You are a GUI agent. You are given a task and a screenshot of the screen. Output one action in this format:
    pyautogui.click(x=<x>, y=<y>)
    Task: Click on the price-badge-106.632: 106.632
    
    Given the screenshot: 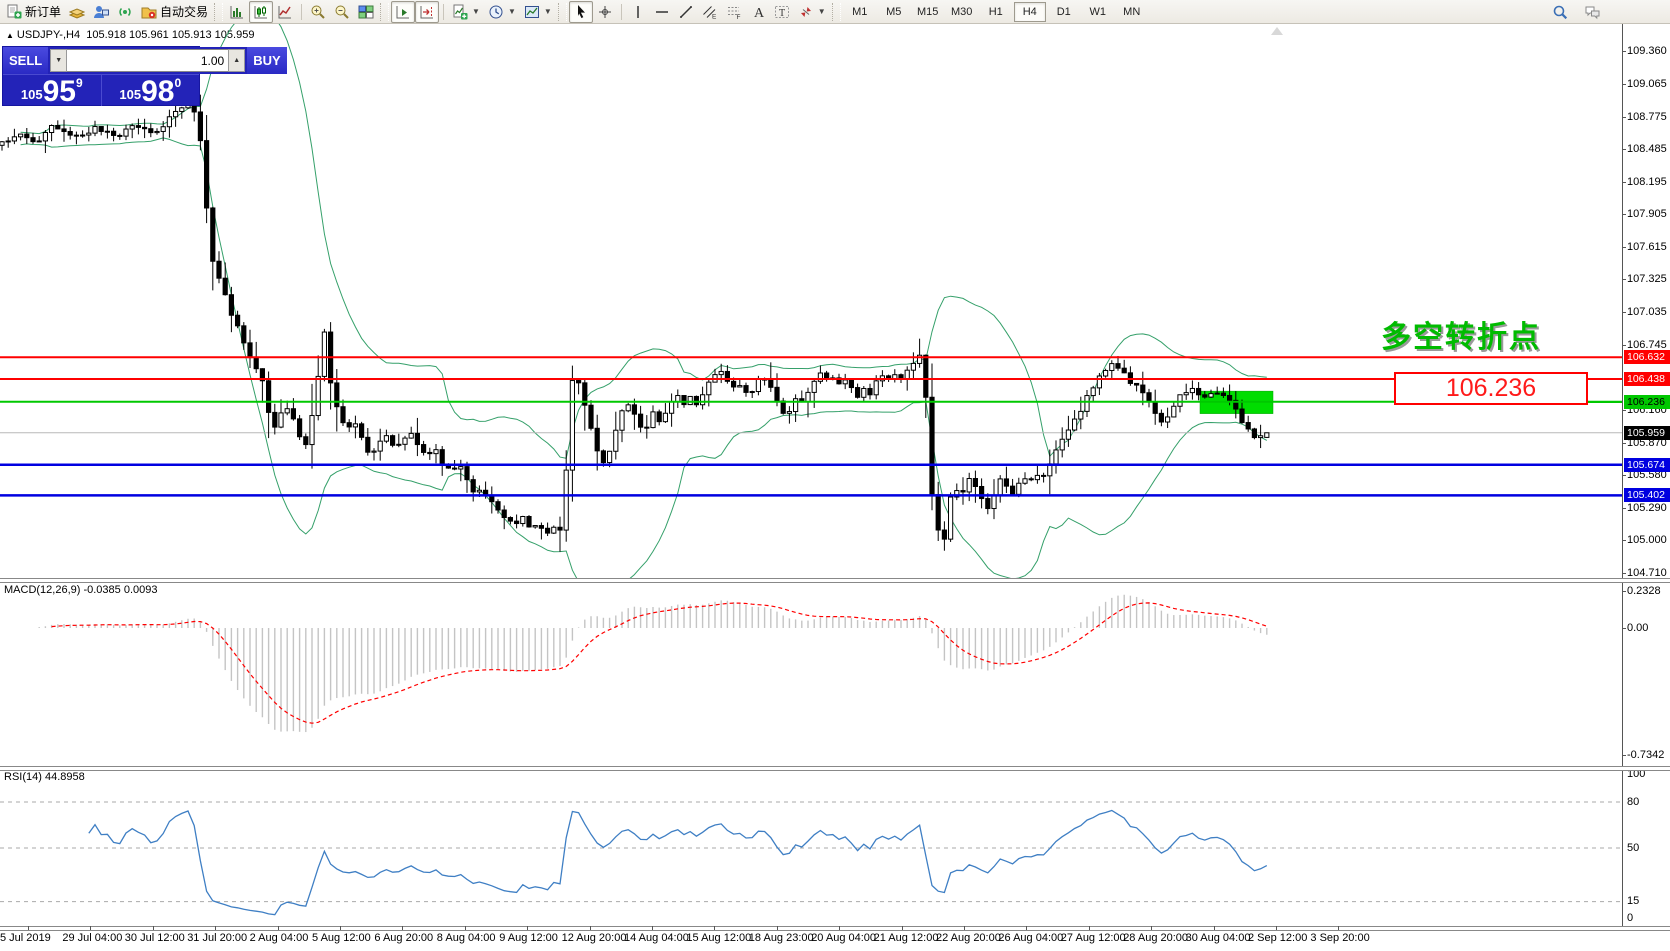 What is the action you would take?
    pyautogui.click(x=1647, y=357)
    